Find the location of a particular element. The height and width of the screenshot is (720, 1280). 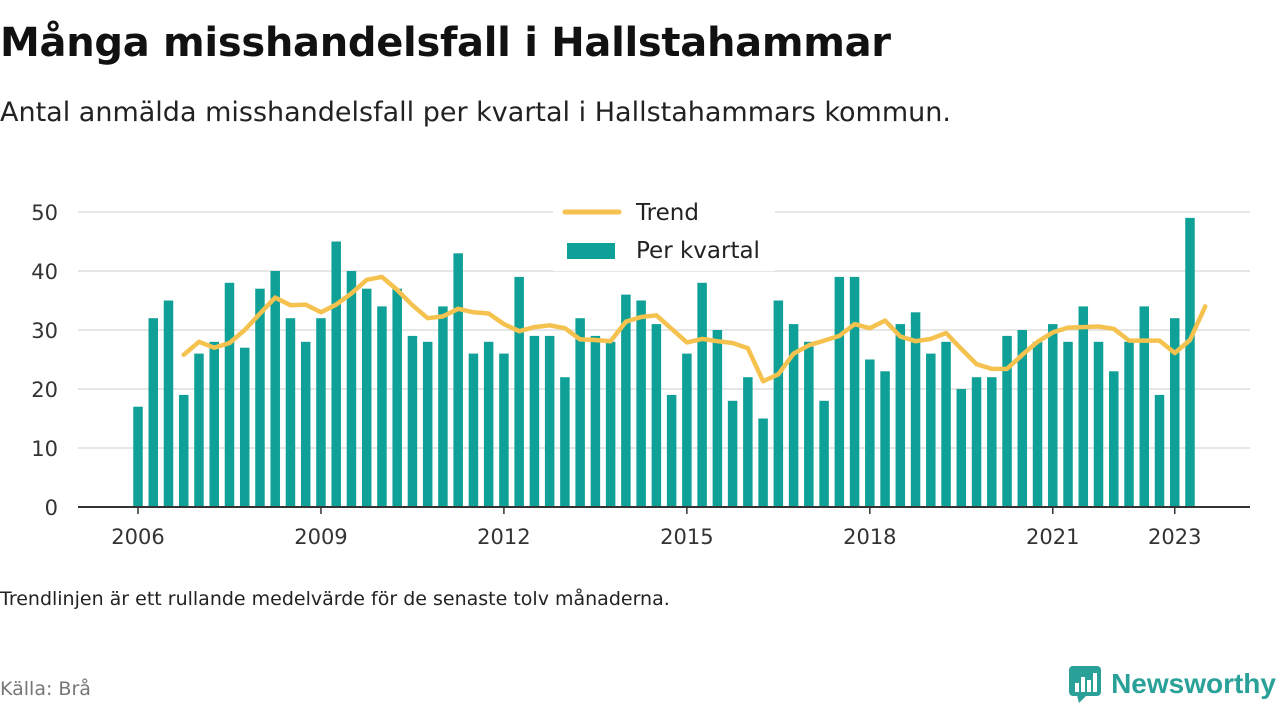

y-tick-label: 0 is located at coordinates (51, 508).